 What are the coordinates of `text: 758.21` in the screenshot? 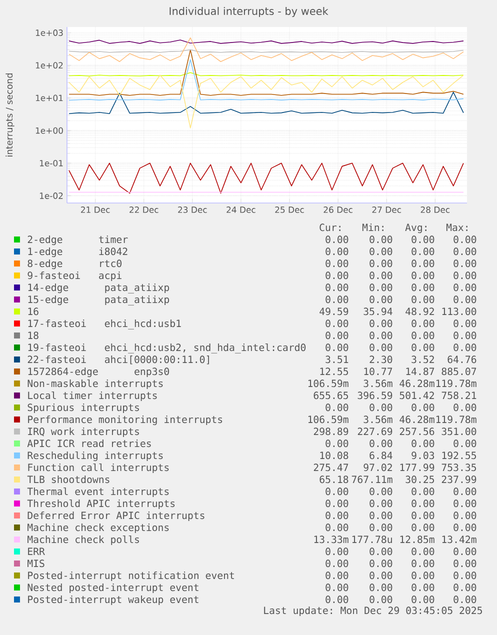 It's located at (459, 396).